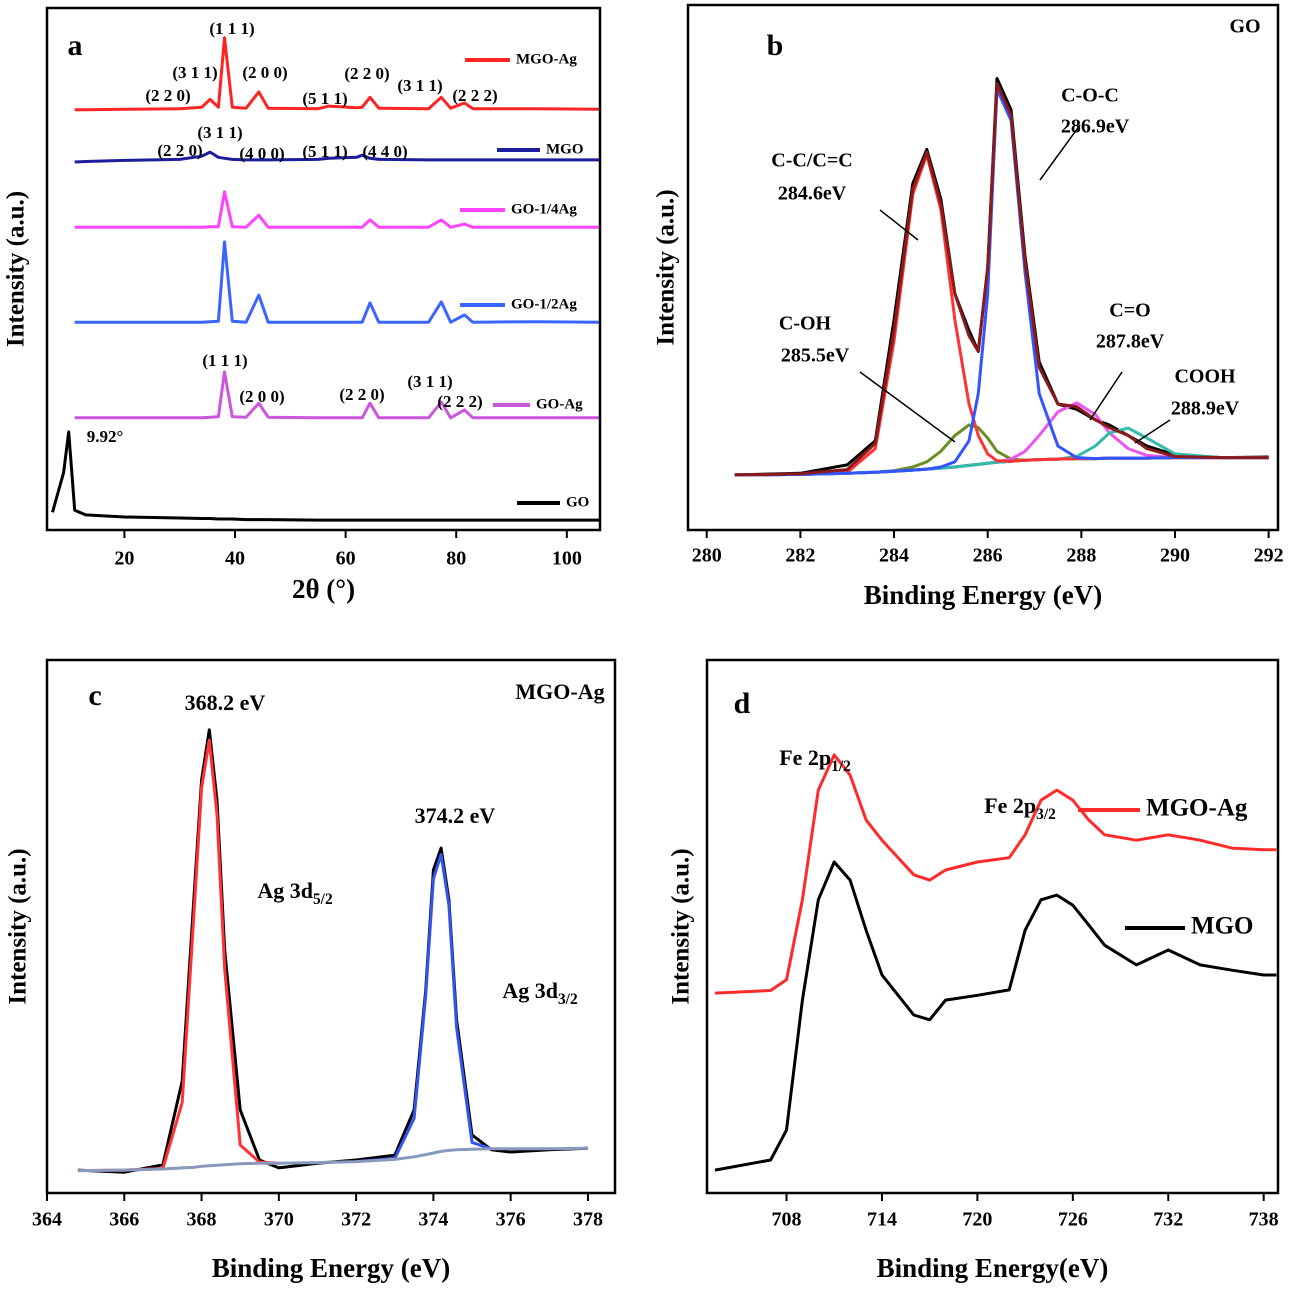 The image size is (1299, 1294). What do you see at coordinates (346, 559) in the screenshot?
I see `x-tick-label: 60` at bounding box center [346, 559].